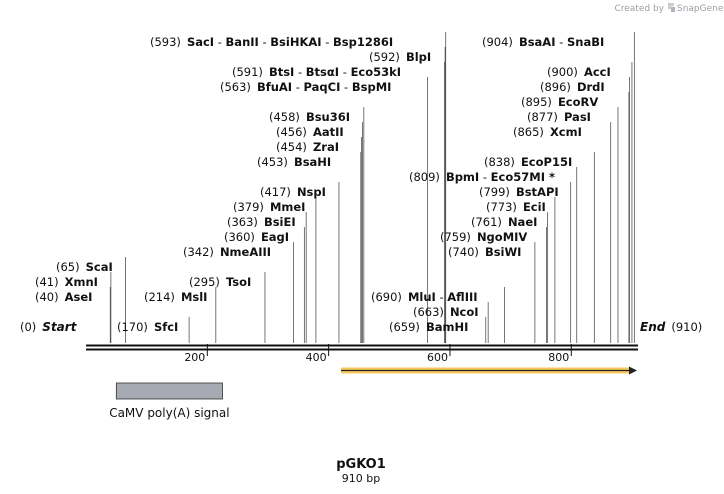 The image size is (724, 494). I want to click on site-position: (759), so click(455, 237).